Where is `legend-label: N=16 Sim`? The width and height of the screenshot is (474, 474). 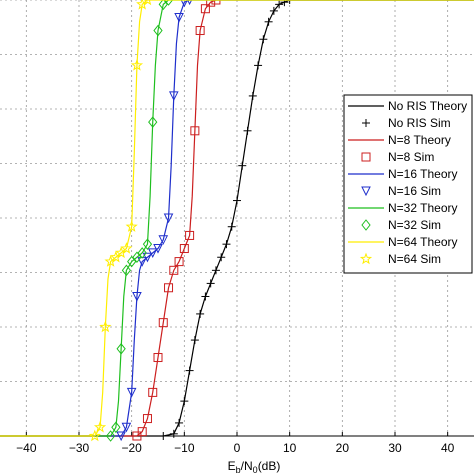 legend-label: N=16 Sim is located at coordinates (414, 191).